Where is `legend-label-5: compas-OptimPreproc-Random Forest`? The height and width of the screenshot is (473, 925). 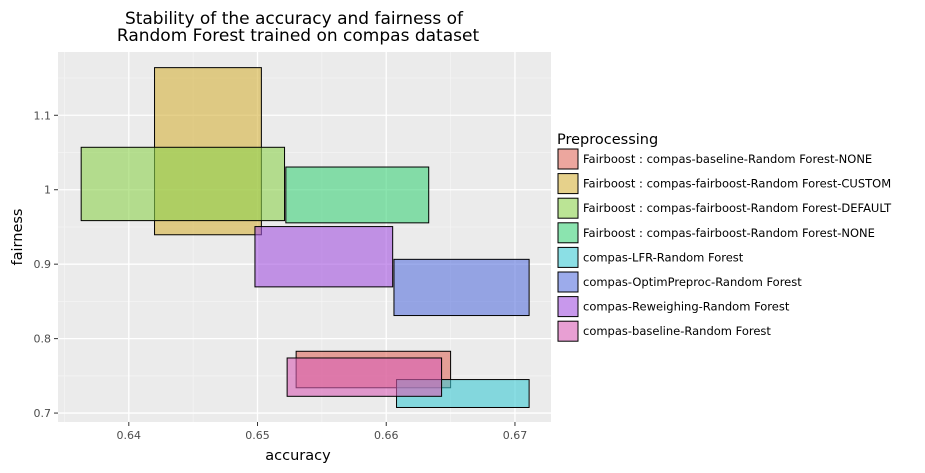
legend-label-5: compas-OptimPreproc-Random Forest is located at coordinates (692, 282).